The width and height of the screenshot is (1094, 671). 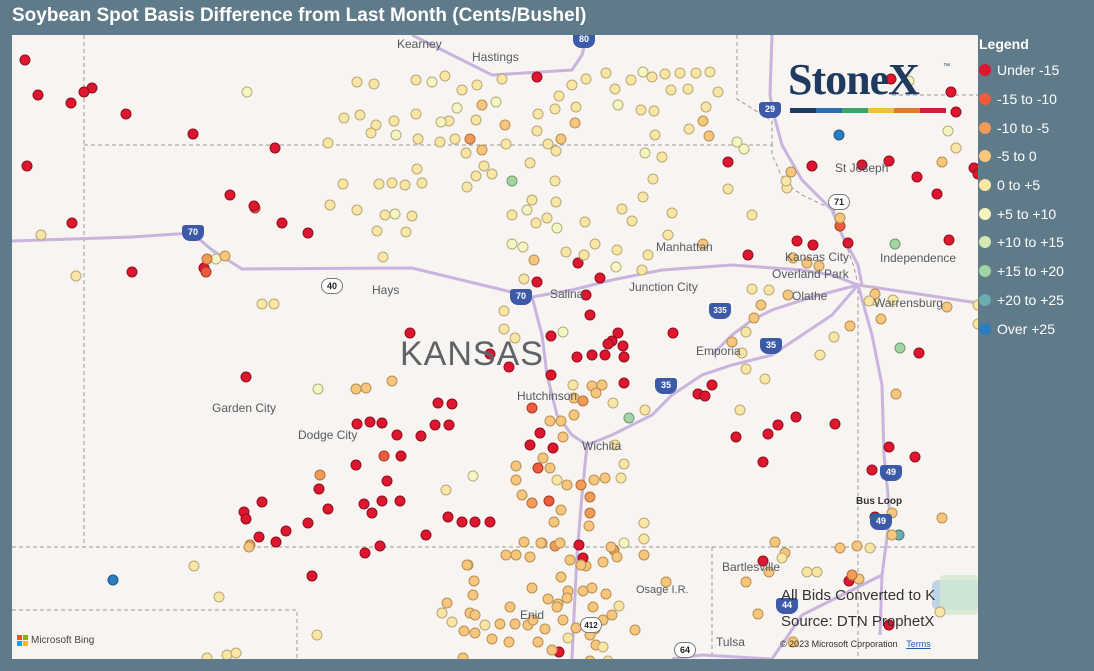 I want to click on bing-attribution: Microsoft Bing, so click(x=55, y=640).